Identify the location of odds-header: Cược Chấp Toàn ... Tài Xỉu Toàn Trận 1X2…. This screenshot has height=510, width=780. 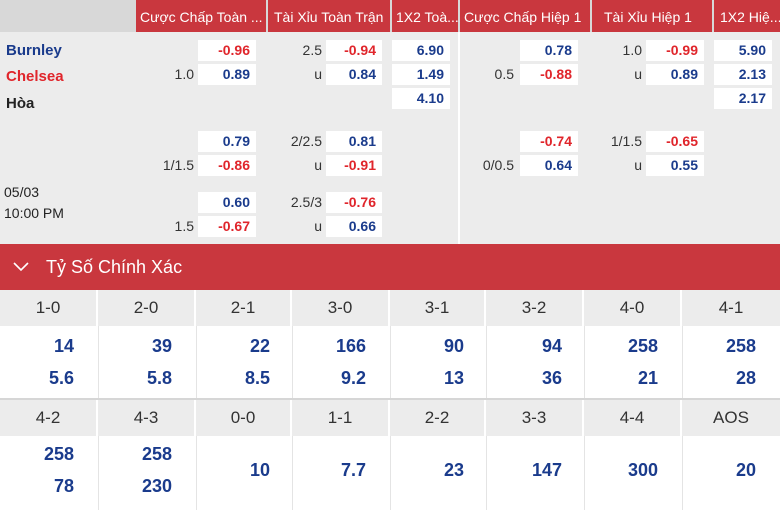
(390, 16).